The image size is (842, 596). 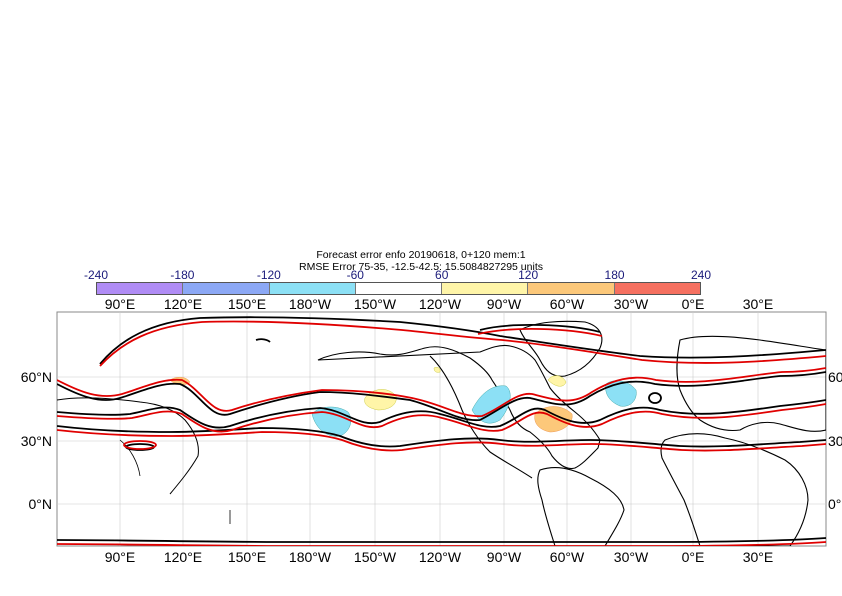 What do you see at coordinates (268, 275) in the screenshot?
I see `colorbar-tick-label: -120` at bounding box center [268, 275].